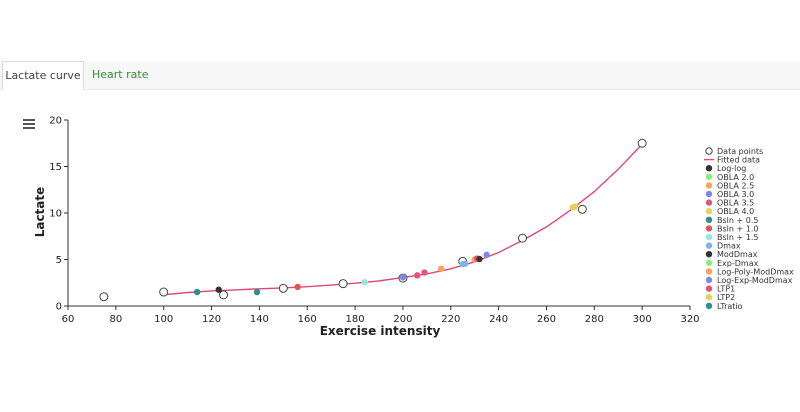 The width and height of the screenshot is (800, 412). What do you see at coordinates (726, 289) in the screenshot?
I see `legend-item-label: LTP1` at bounding box center [726, 289].